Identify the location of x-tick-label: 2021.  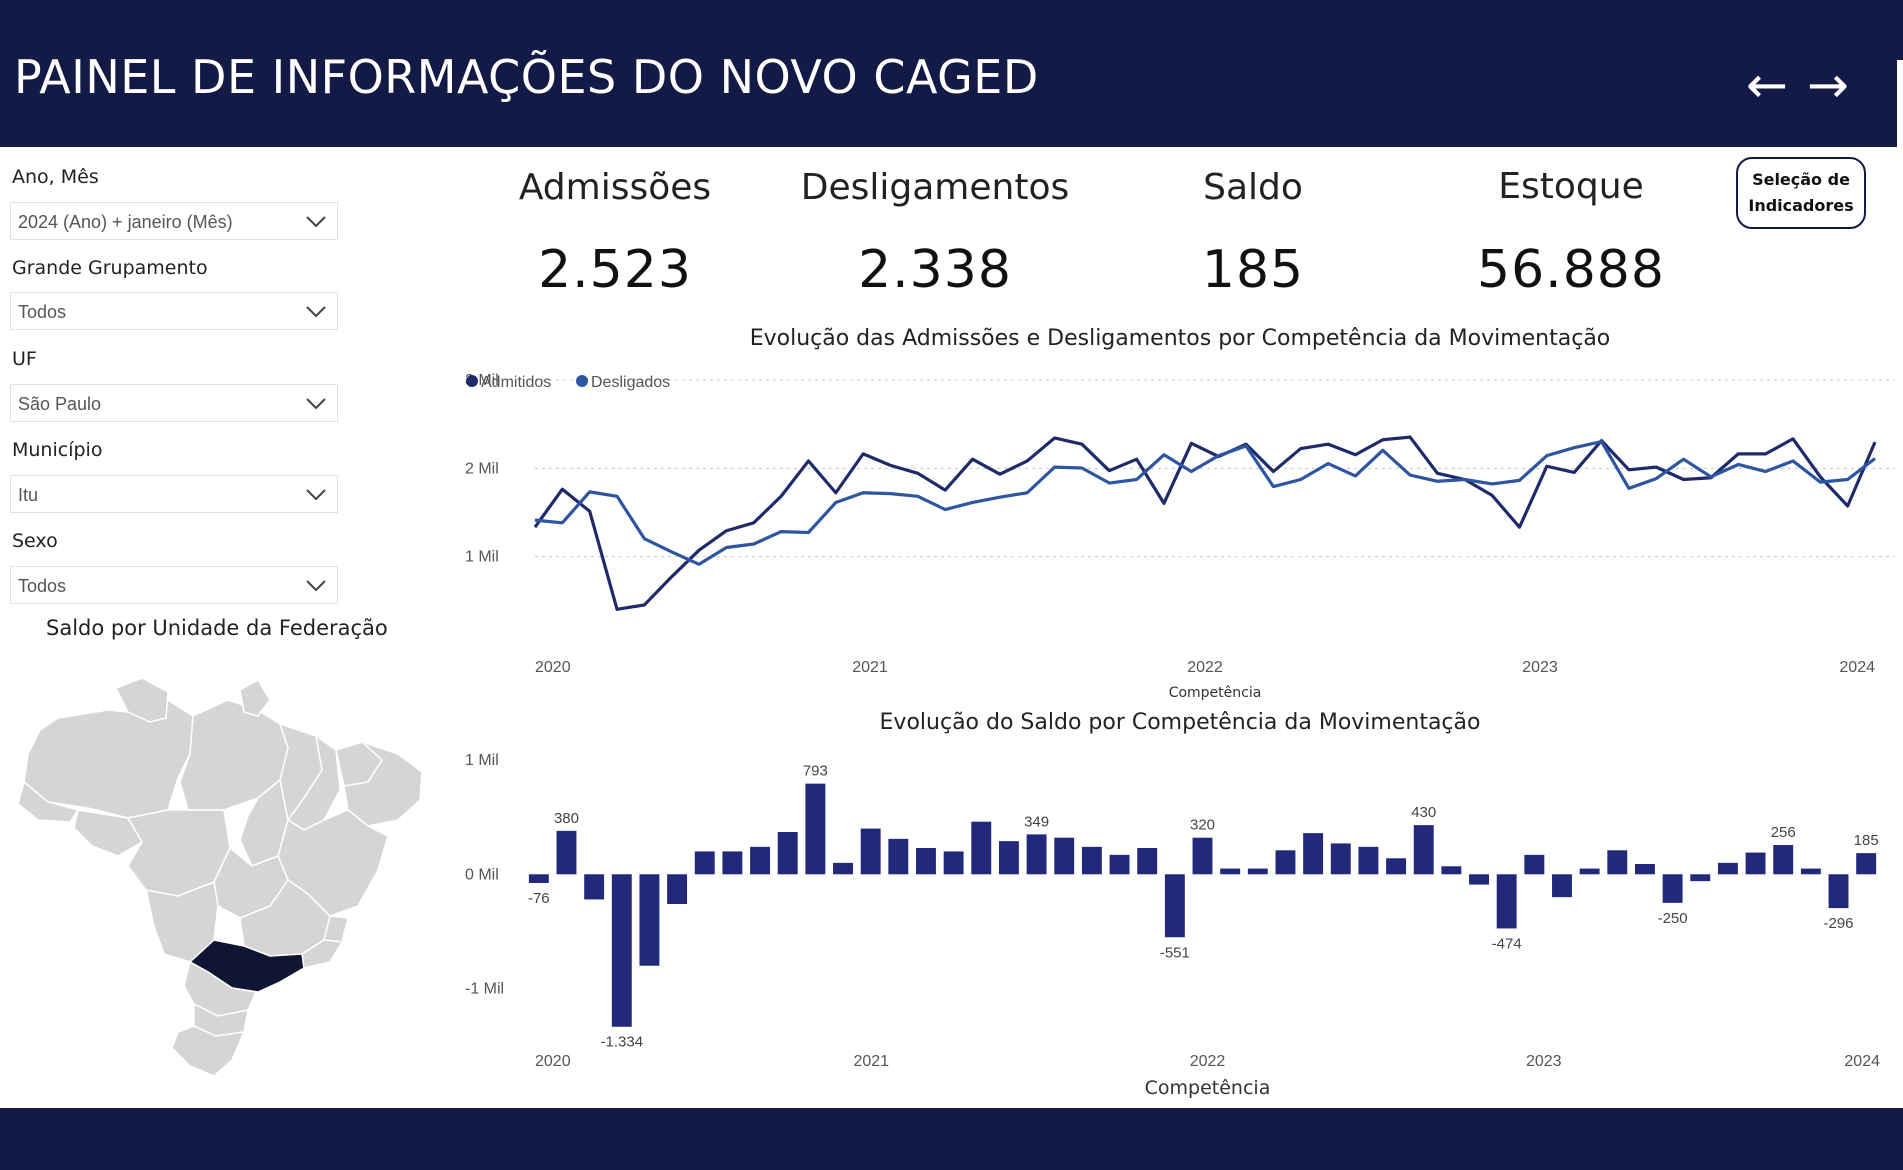
(871, 1061).